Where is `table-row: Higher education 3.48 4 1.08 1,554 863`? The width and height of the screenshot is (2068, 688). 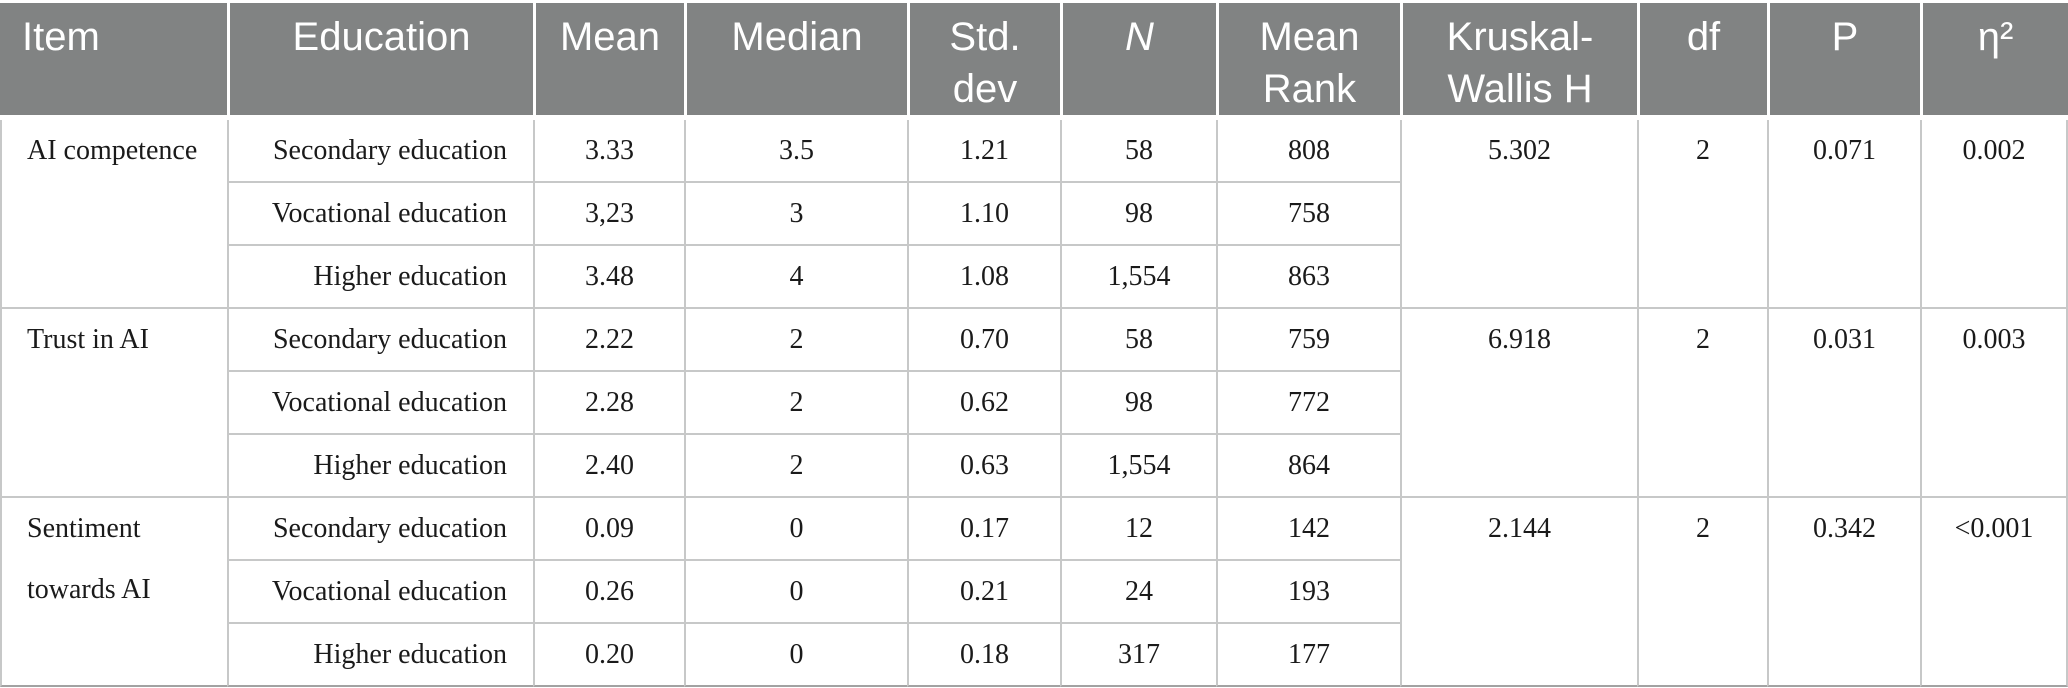 table-row: Higher education 3.48 4 1.08 1,554 863 is located at coordinates (1034, 277).